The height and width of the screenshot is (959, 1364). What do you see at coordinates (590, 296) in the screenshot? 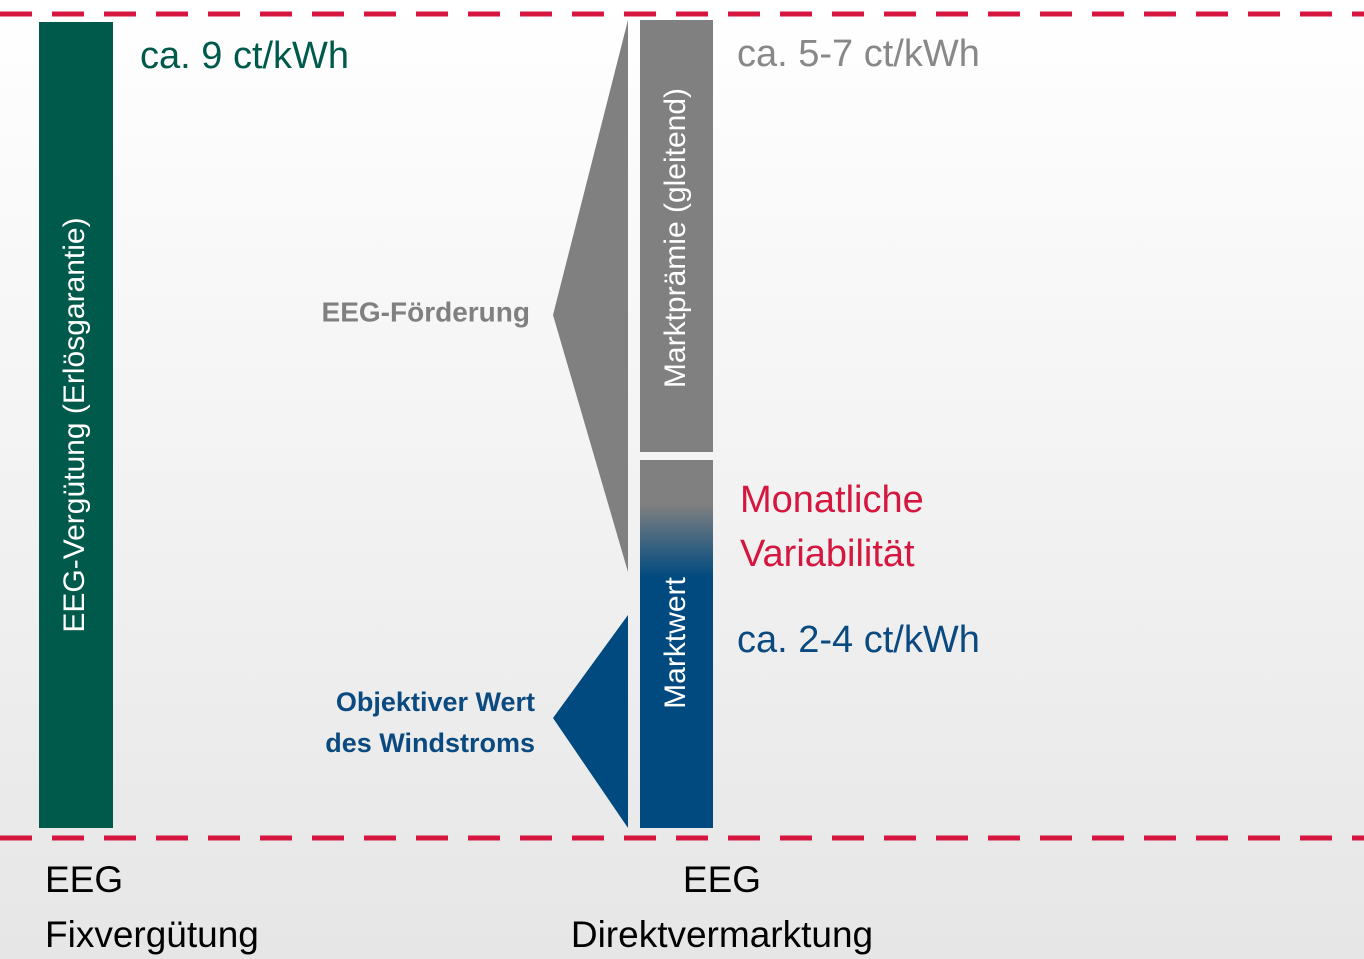
I see `subsidy-brace` at bounding box center [590, 296].